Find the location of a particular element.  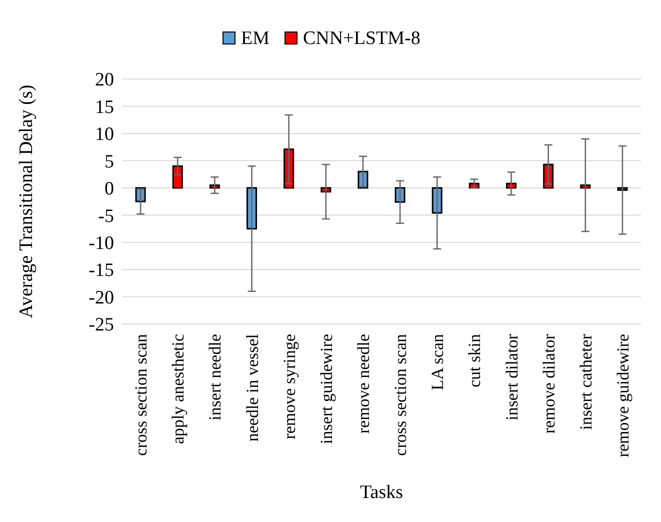

y-tick-label: -10 is located at coordinates (101, 243).